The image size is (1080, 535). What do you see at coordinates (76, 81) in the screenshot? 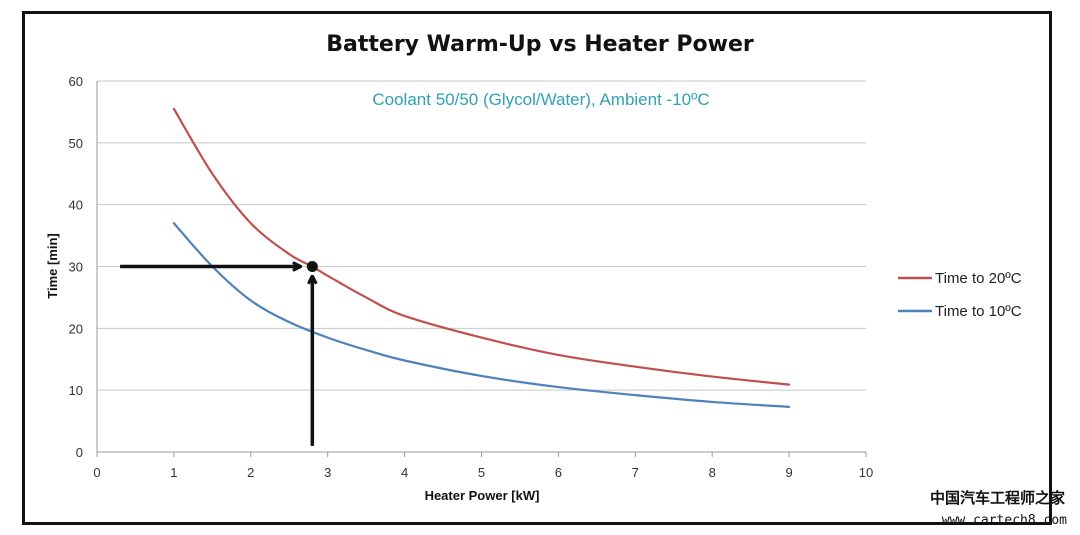
I see `y-tick-label: 60` at bounding box center [76, 81].